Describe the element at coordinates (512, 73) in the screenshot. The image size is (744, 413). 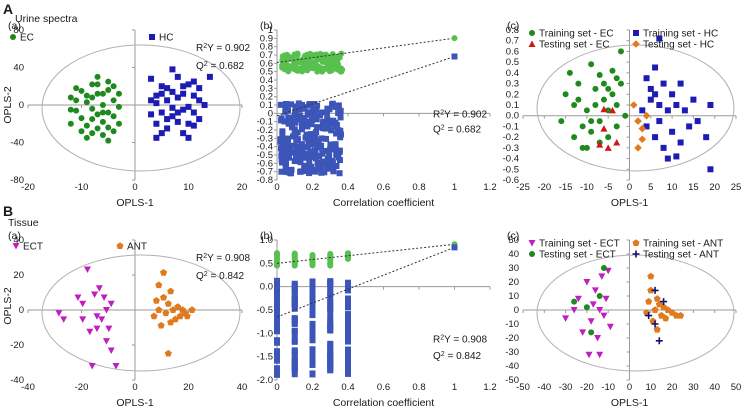
I see `y-tick-label: 0.4` at that location.